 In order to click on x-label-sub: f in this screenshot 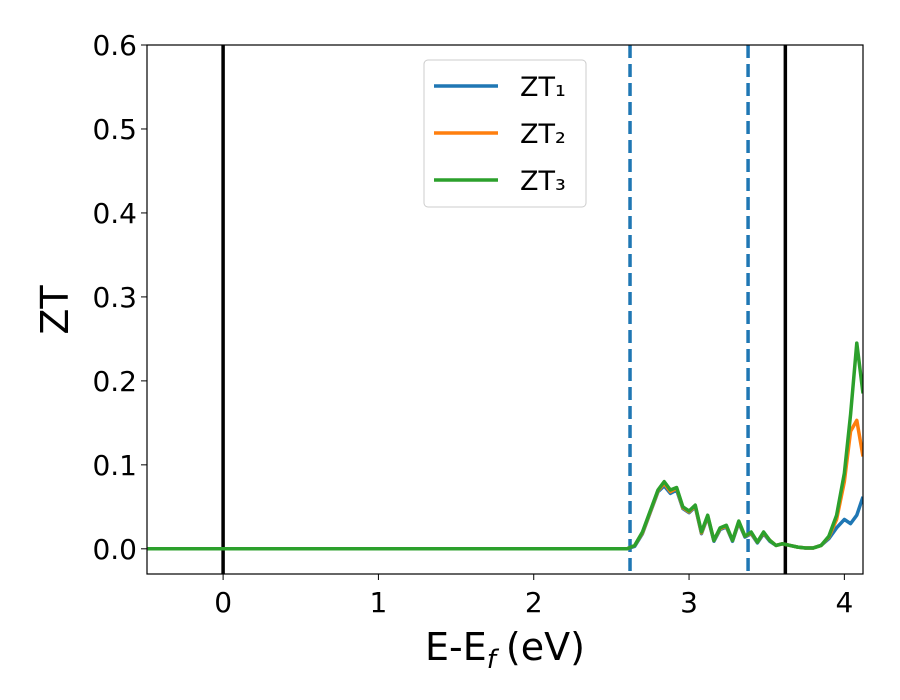, I will do `click(493, 660)`.